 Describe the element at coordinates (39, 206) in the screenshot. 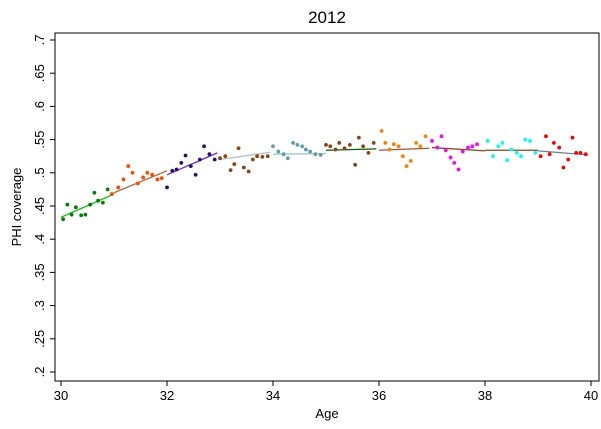

I see `y-tick-label: .45` at that location.